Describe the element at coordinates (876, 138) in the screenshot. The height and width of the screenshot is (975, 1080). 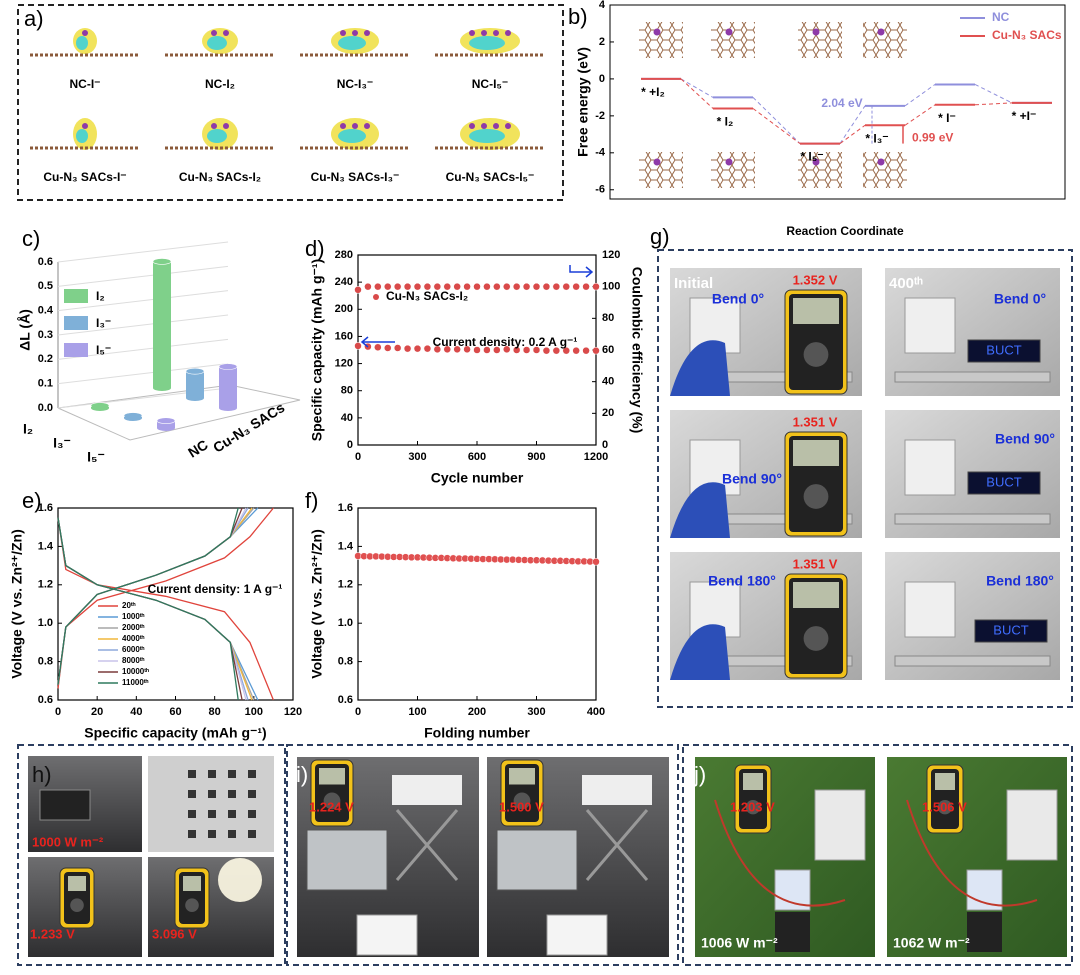
I see `category-label: * I₃⁻` at that location.